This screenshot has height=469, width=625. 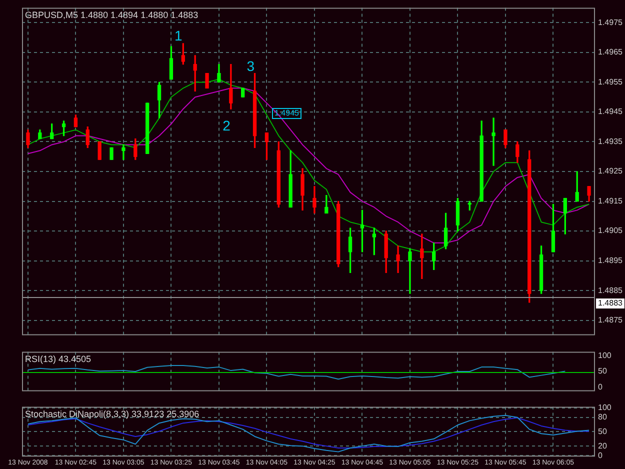 What do you see at coordinates (603, 445) in the screenshot?
I see `y-tick-label: 20` at bounding box center [603, 445].